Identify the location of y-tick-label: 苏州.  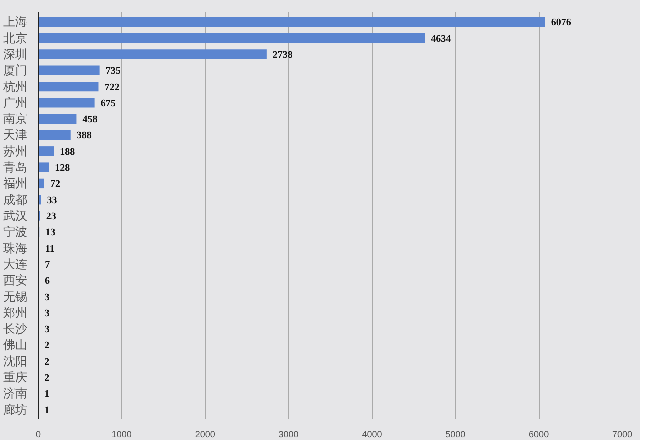
(16, 151).